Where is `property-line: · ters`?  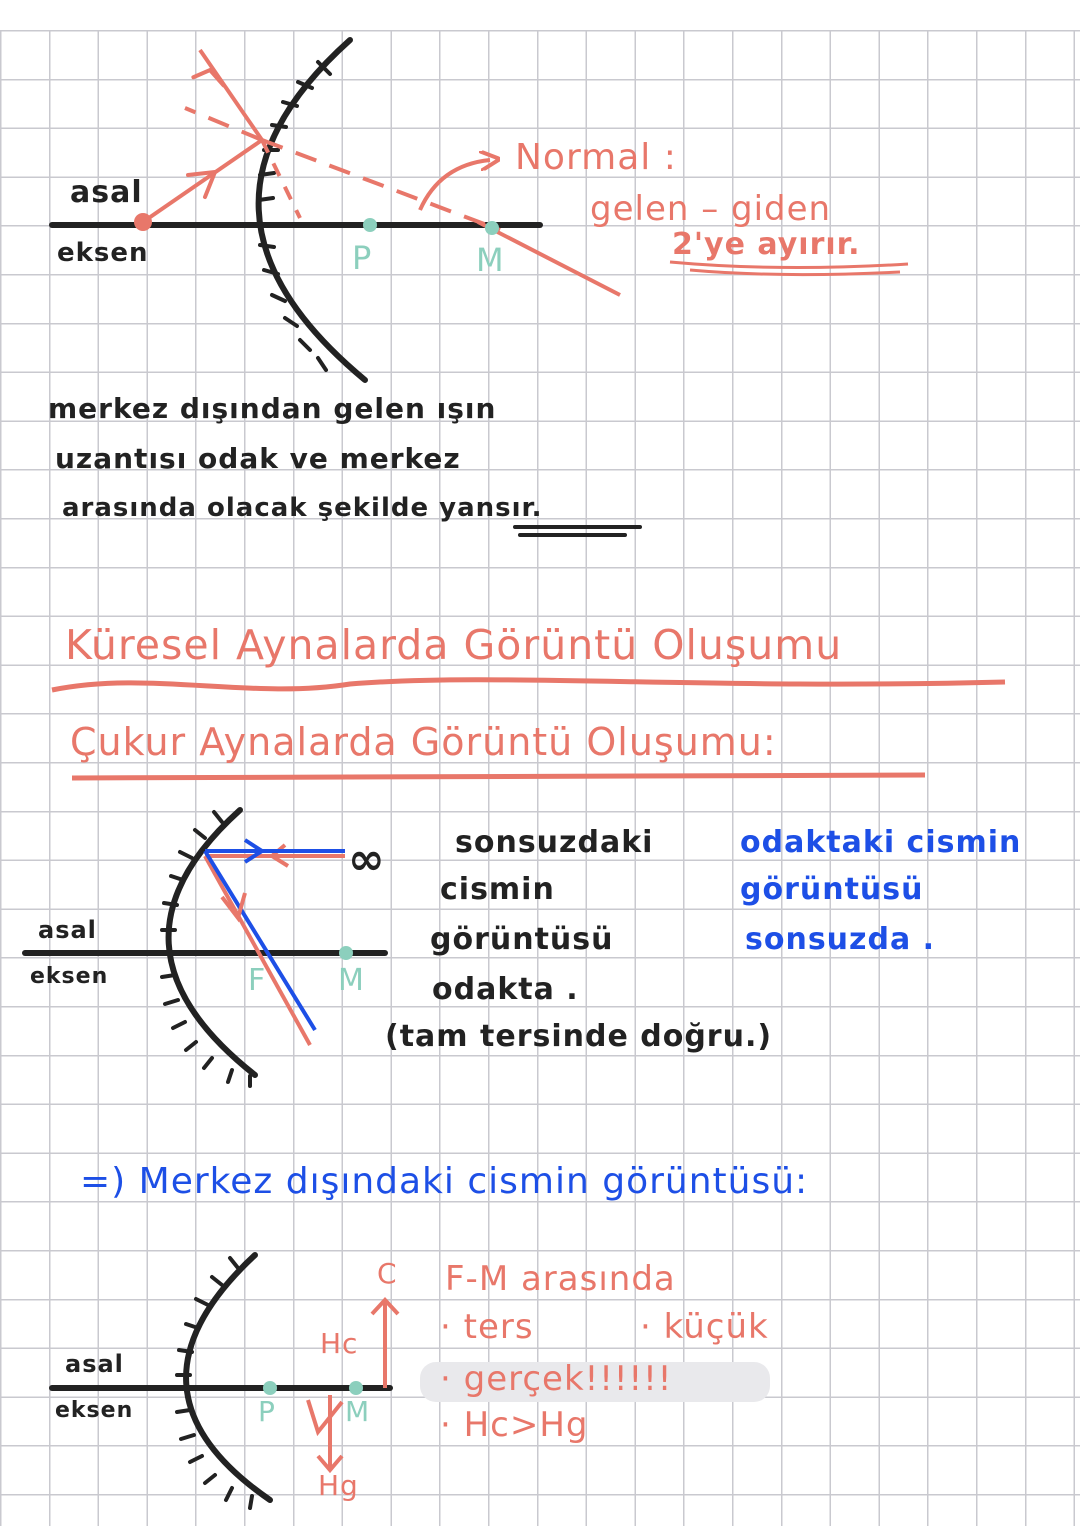 property-line: · ters is located at coordinates (487, 1327).